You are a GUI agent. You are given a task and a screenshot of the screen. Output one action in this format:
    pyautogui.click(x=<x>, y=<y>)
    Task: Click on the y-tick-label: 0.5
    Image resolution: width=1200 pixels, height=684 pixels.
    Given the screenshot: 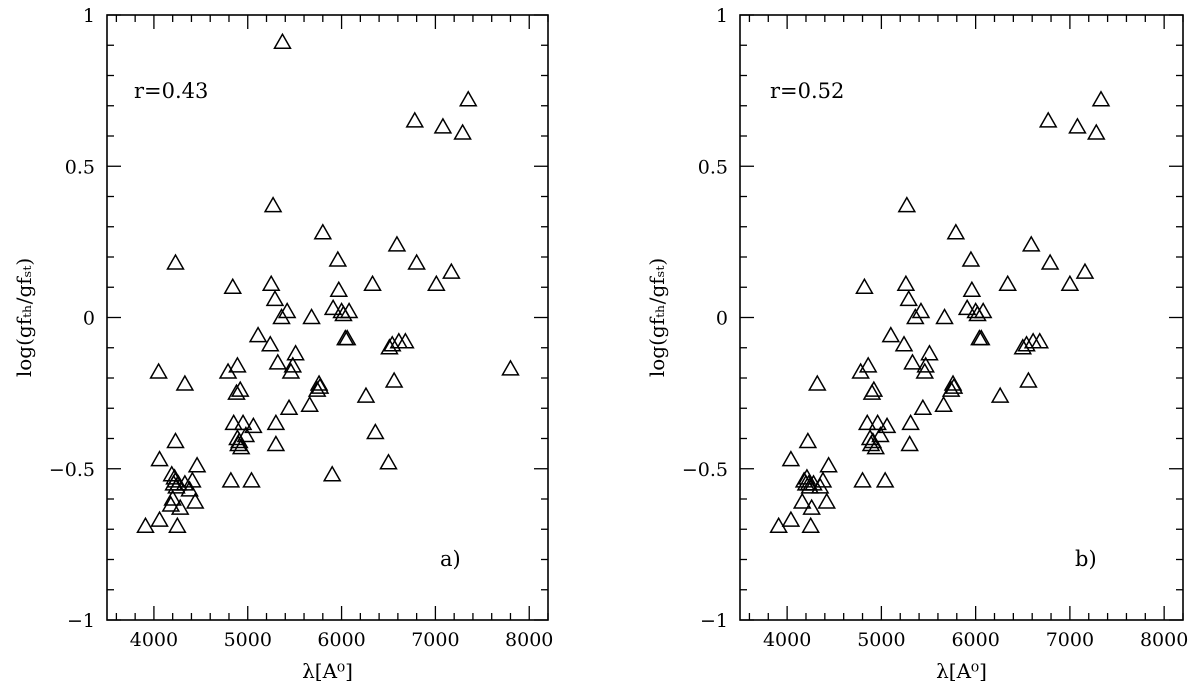 What is the action you would take?
    pyautogui.click(x=713, y=167)
    